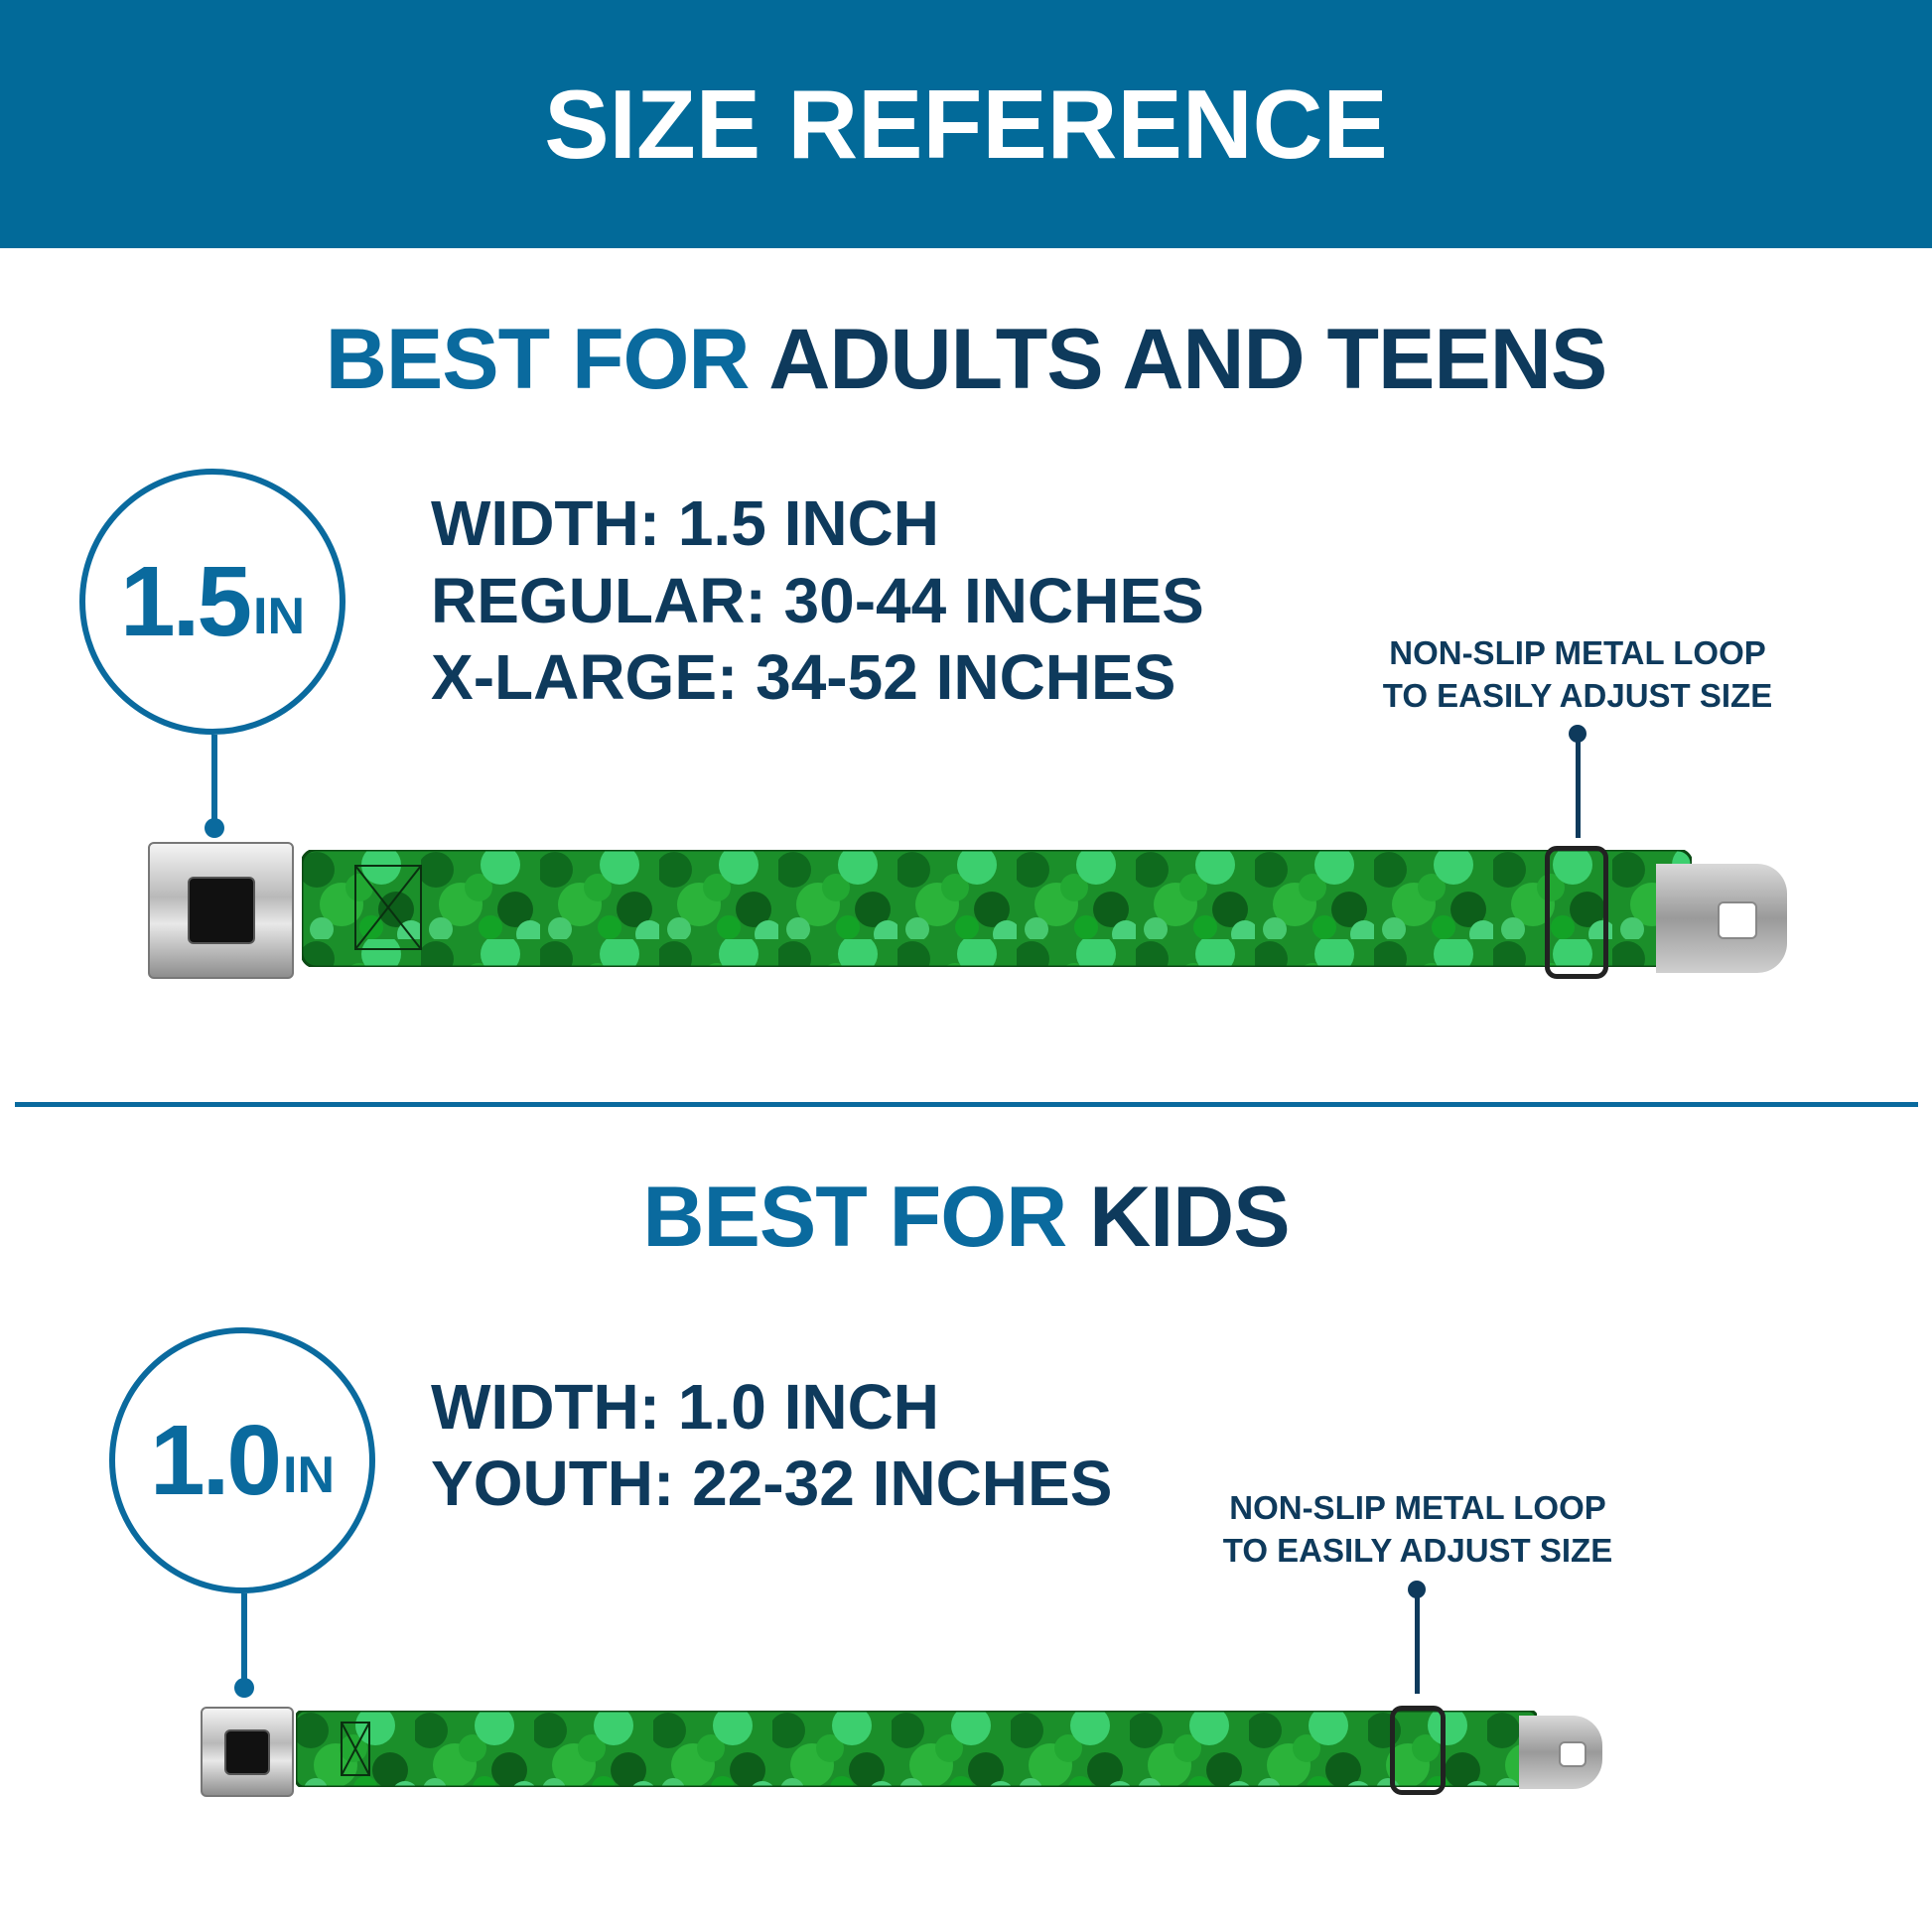 The width and height of the screenshot is (1932, 1932). I want to click on adults-heading: BEST FOR ADULTS AND TEENS, so click(966, 359).